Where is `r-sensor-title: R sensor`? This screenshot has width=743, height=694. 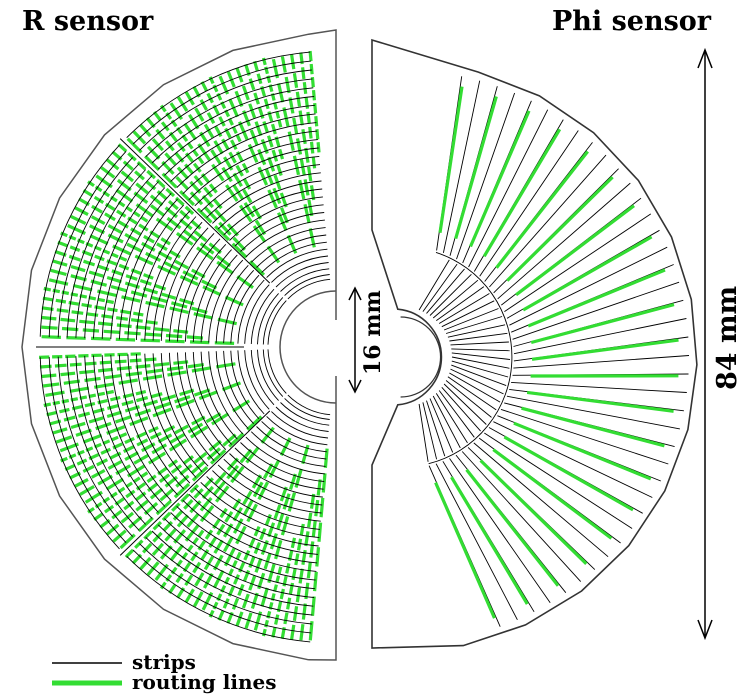
r-sensor-title: R sensor is located at coordinates (88, 21).